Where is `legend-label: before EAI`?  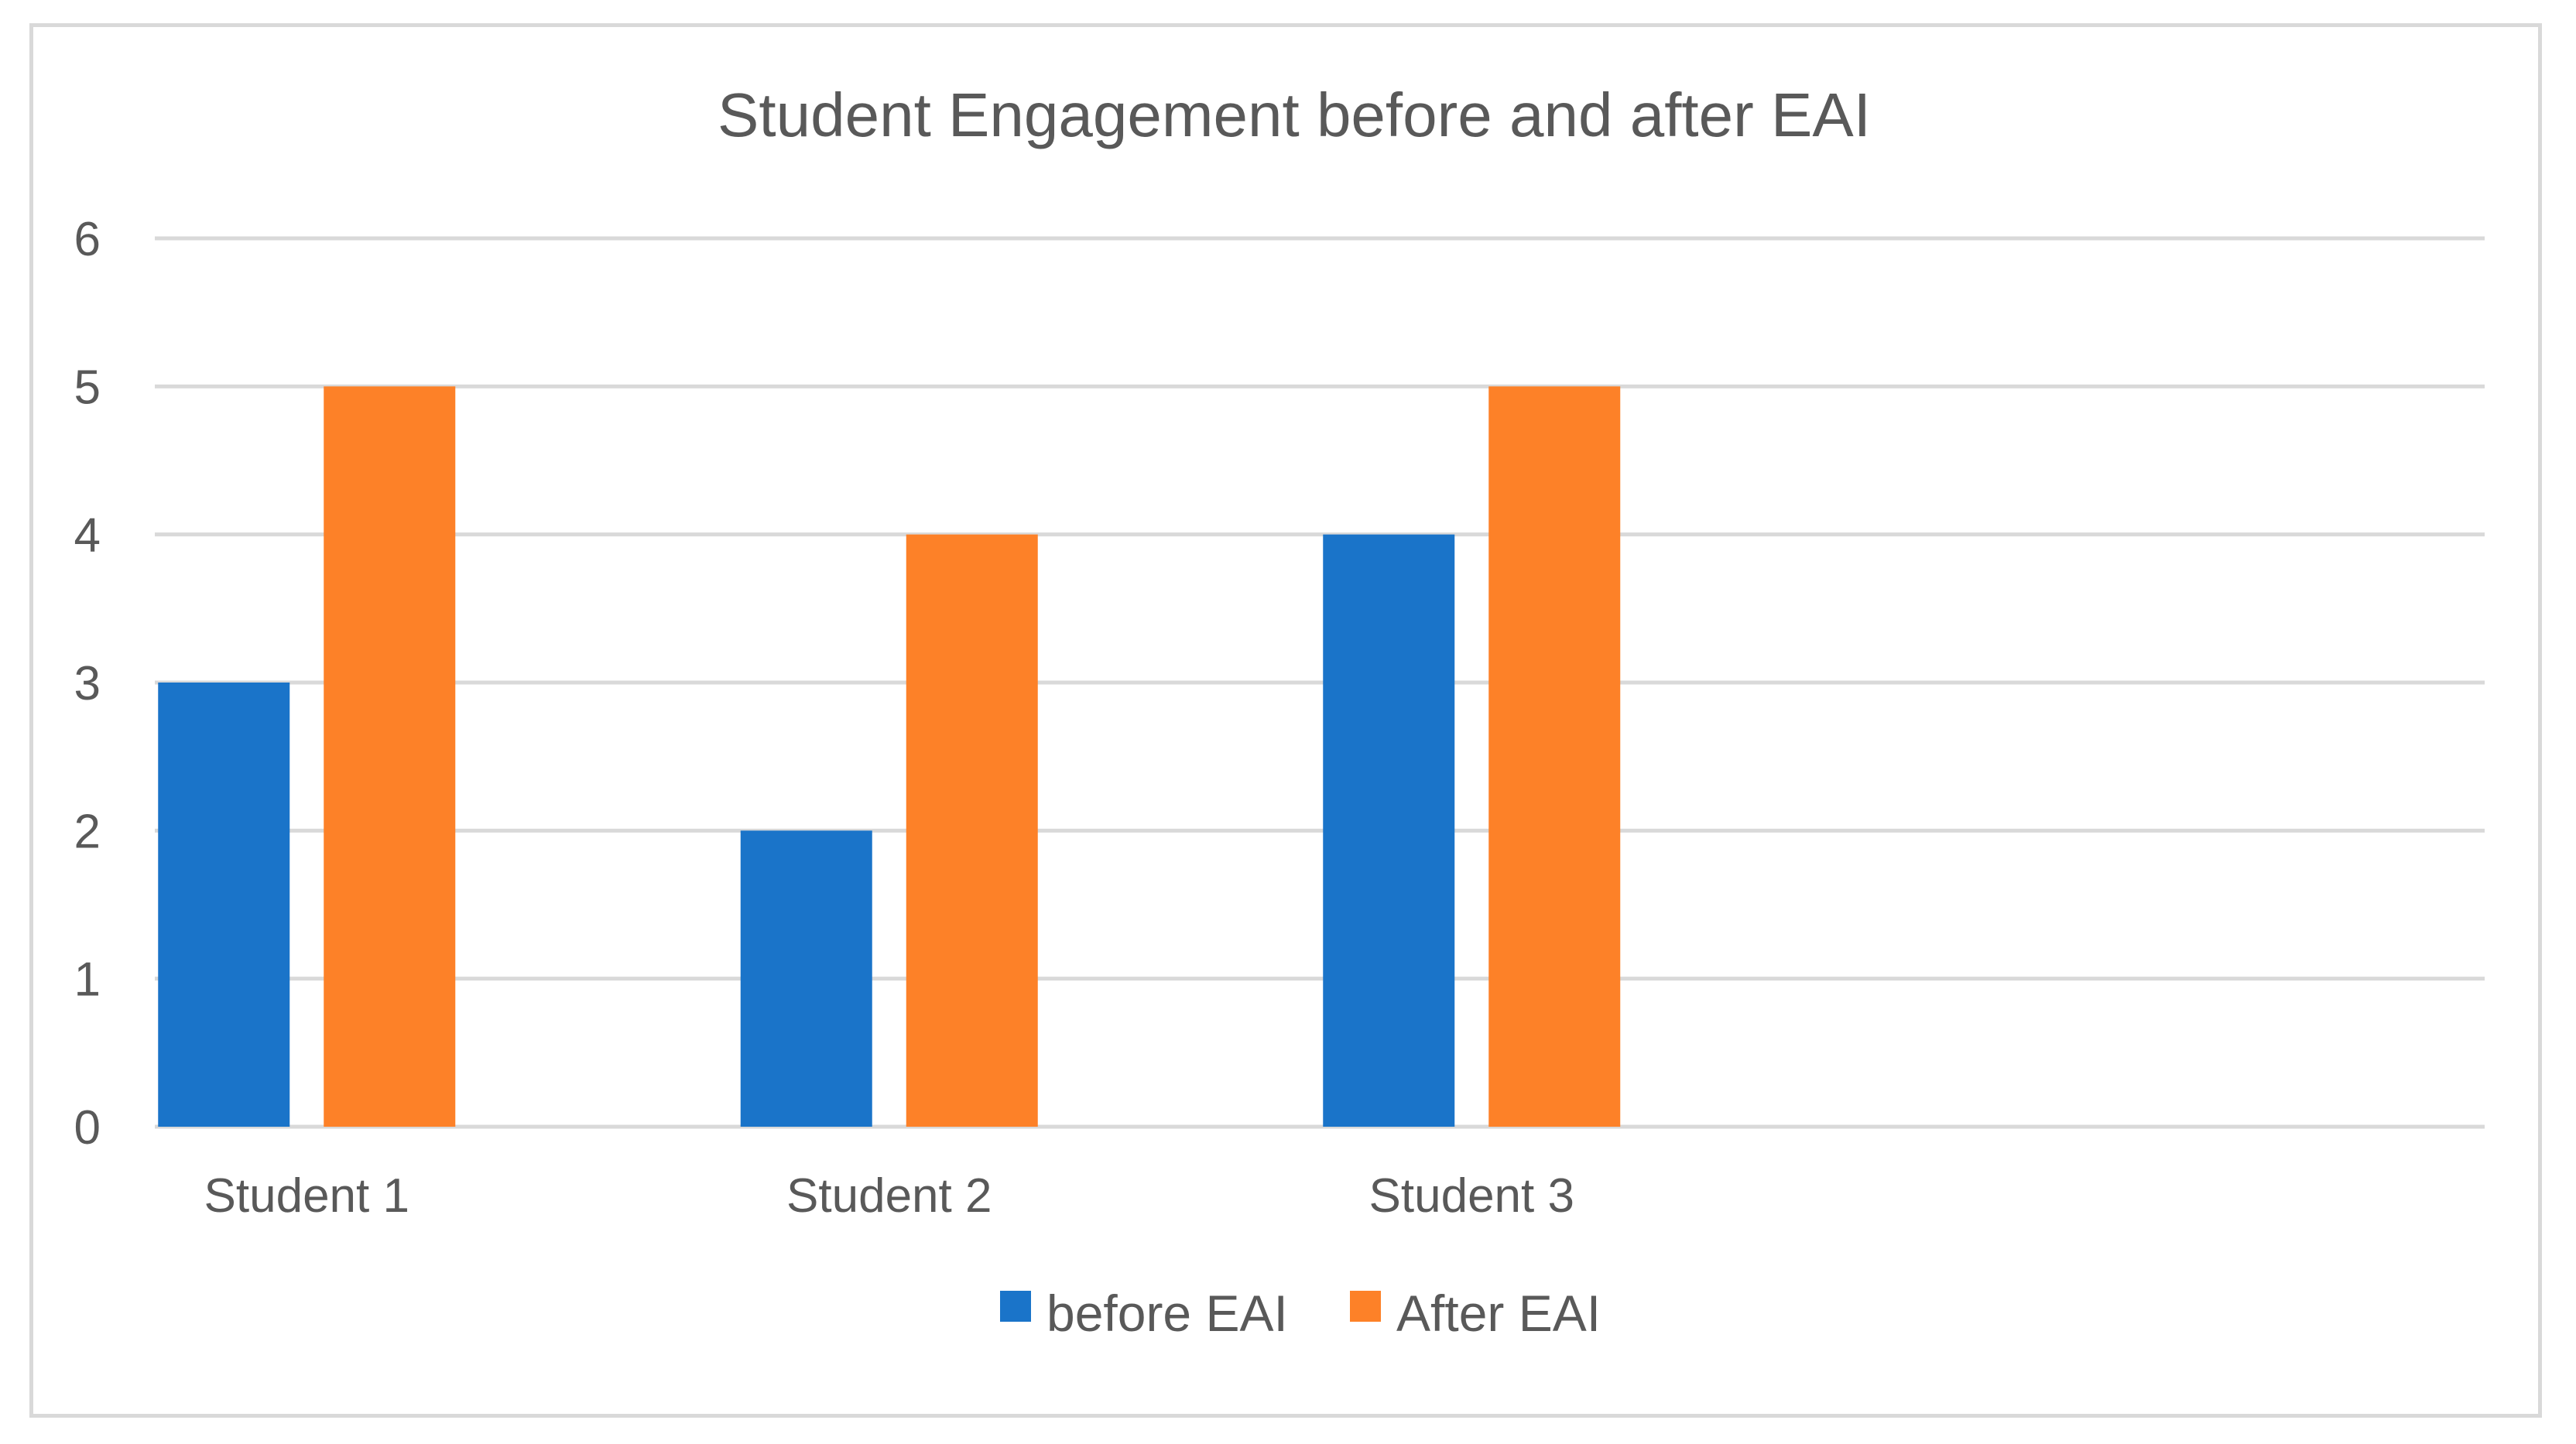
legend-label: before EAI is located at coordinates (1167, 1313).